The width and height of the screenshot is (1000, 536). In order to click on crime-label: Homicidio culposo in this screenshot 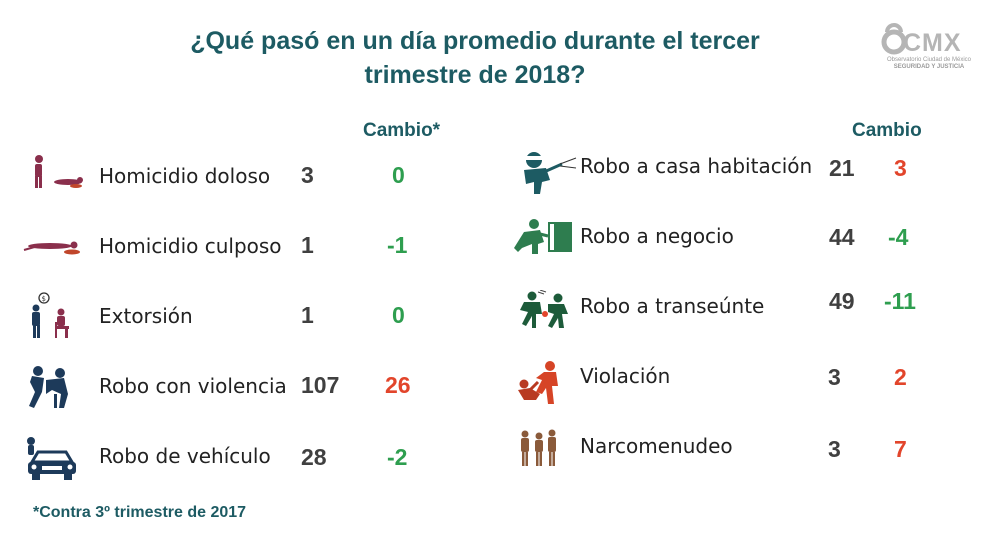, I will do `click(190, 246)`.